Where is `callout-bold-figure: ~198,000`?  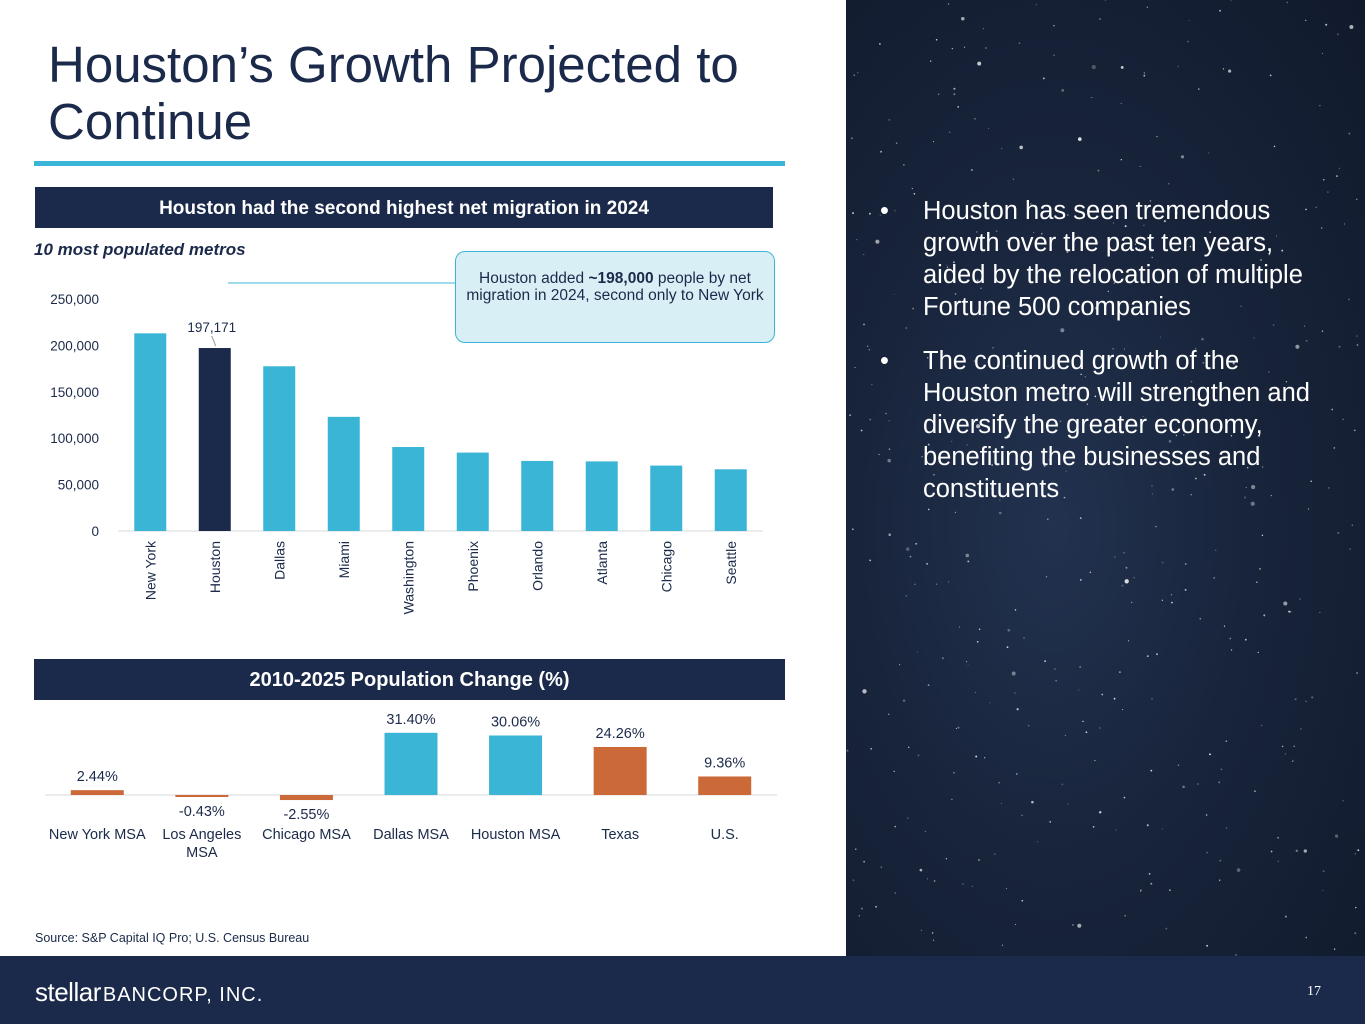 callout-bold-figure: ~198,000 is located at coordinates (621, 278).